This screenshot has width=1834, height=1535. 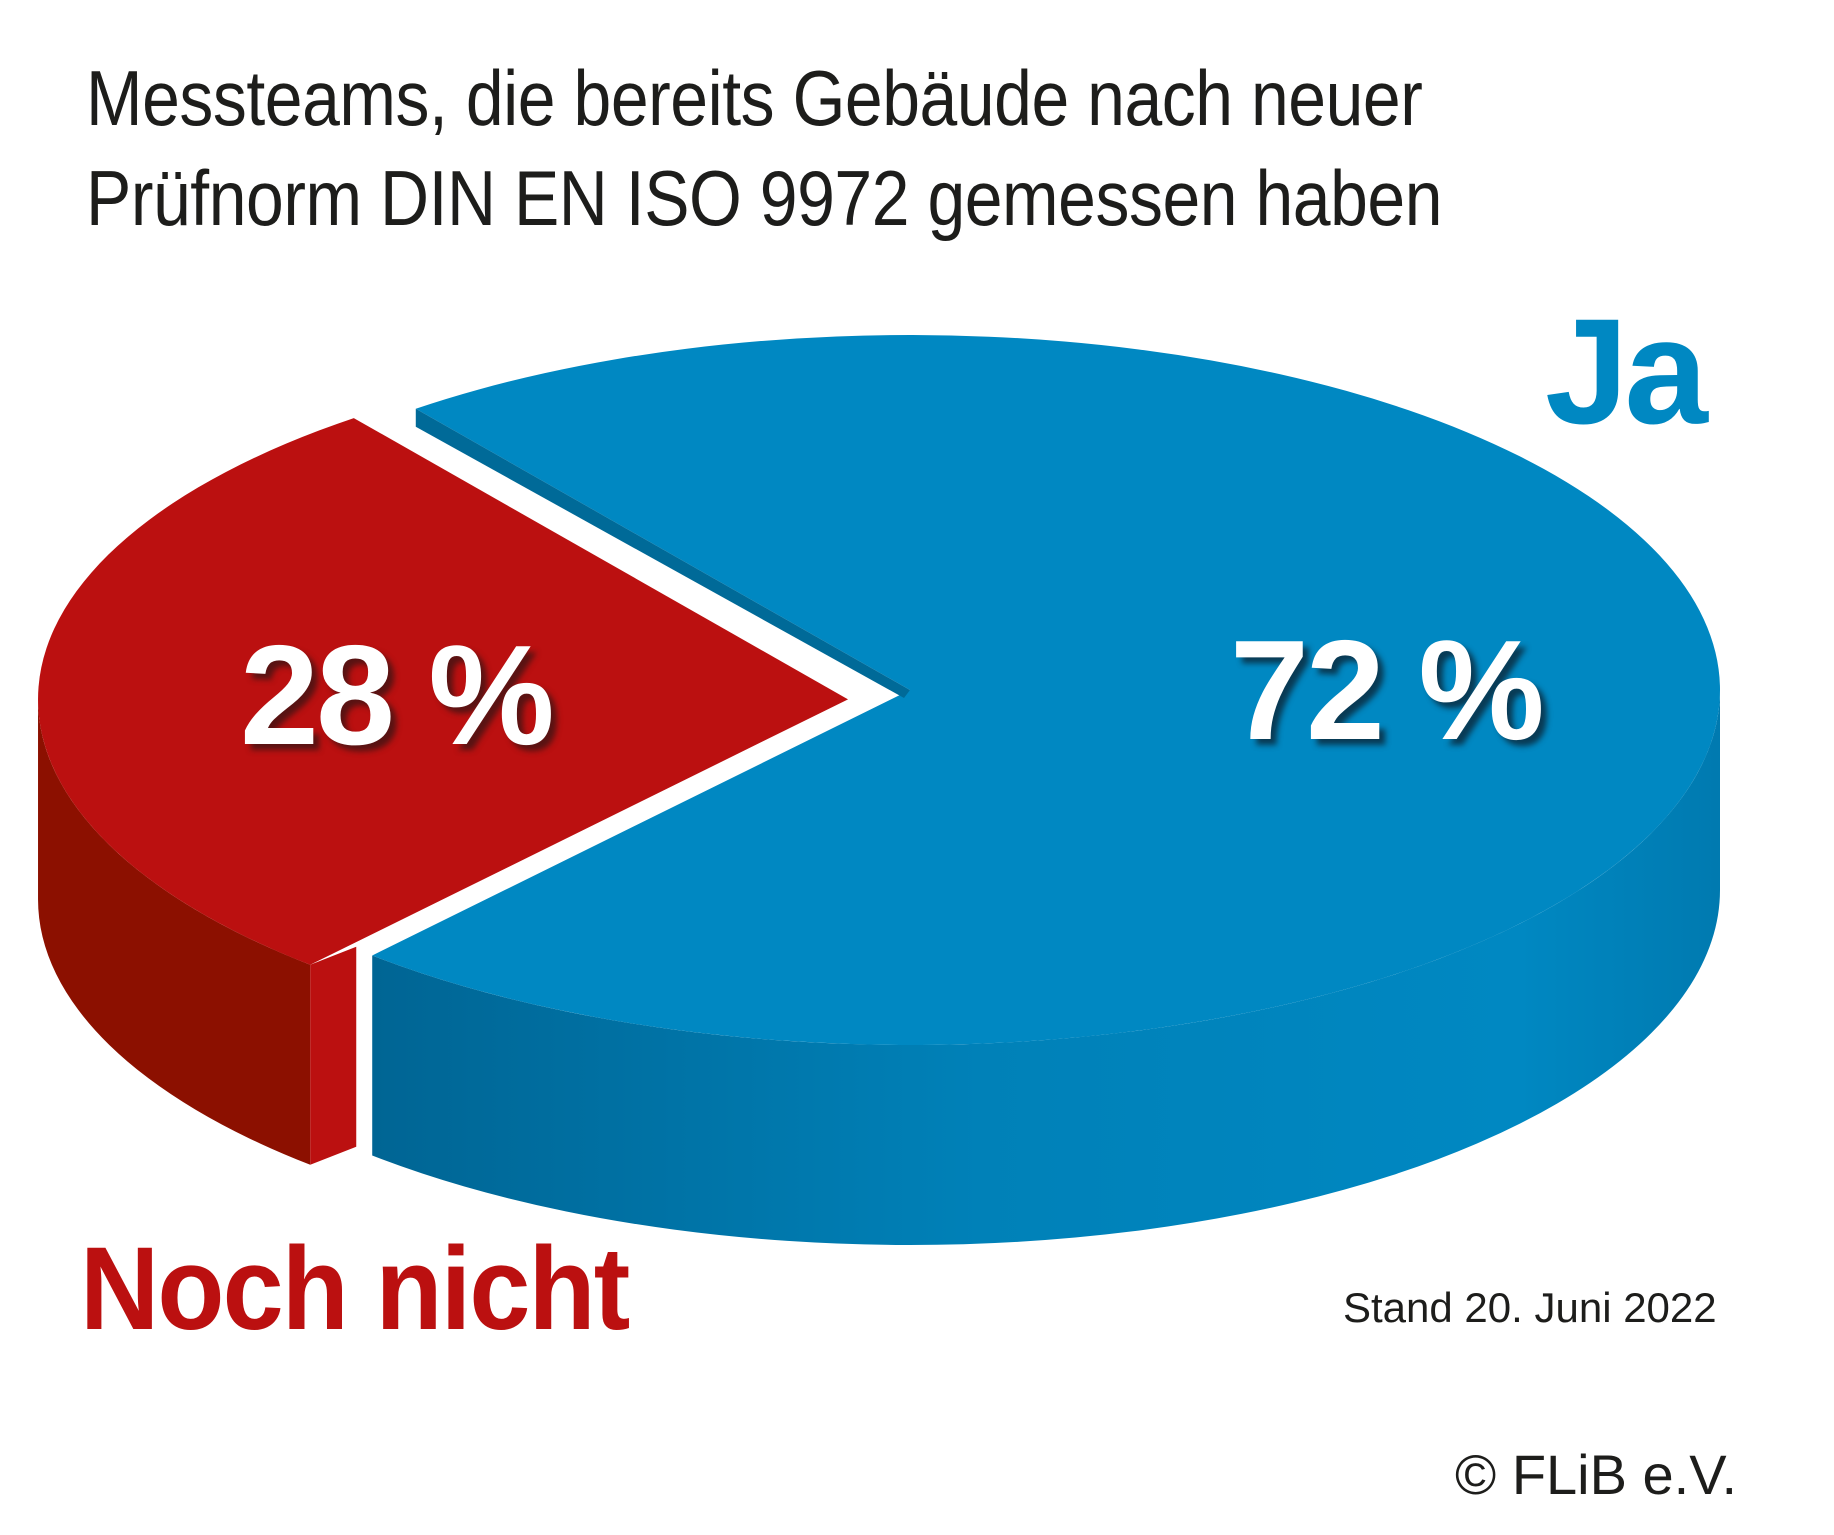 What do you see at coordinates (662, 553) in the screenshot?
I see `pie-cut-edge-ja` at bounding box center [662, 553].